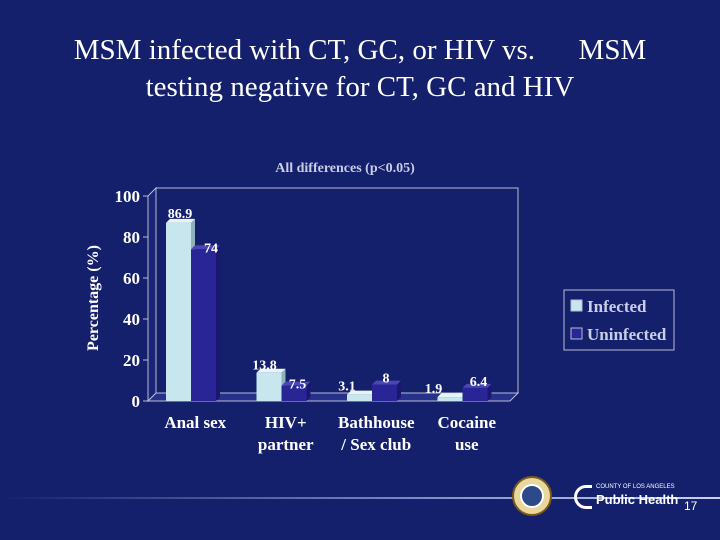  I want to click on x-tick-label: partner, so click(286, 444).